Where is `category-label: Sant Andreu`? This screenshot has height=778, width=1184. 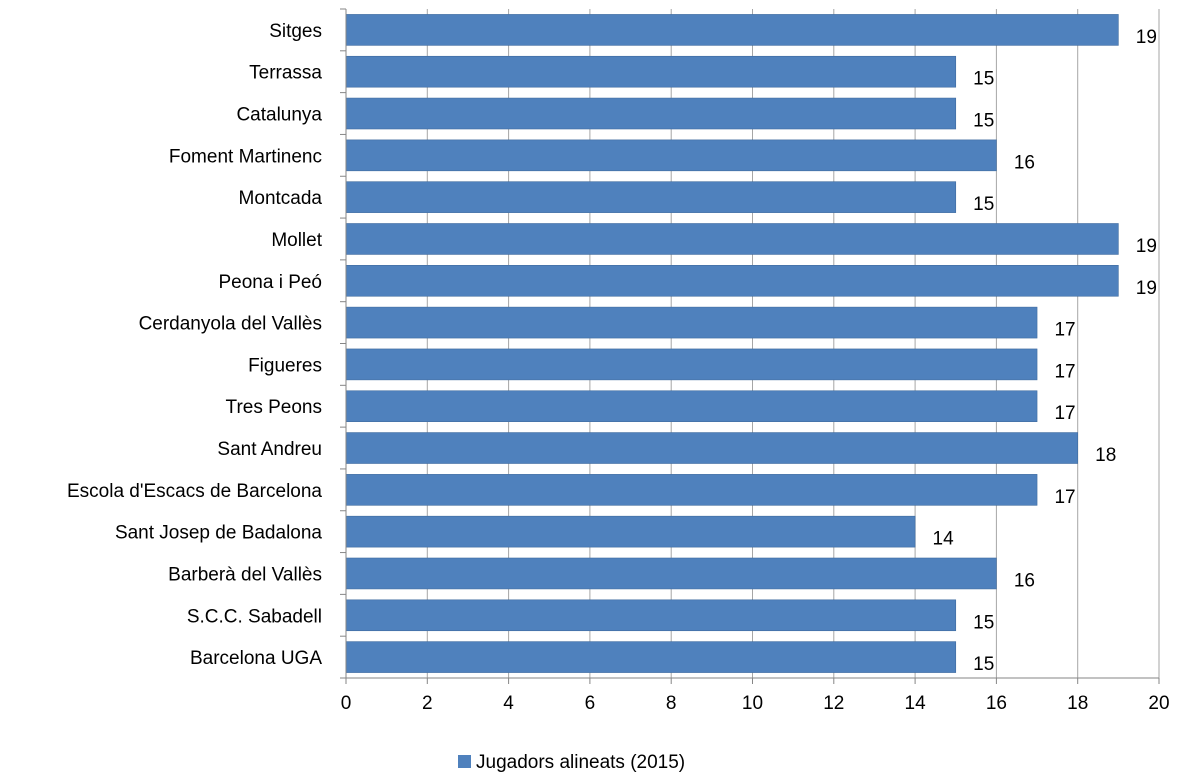
category-label: Sant Andreu is located at coordinates (269, 449).